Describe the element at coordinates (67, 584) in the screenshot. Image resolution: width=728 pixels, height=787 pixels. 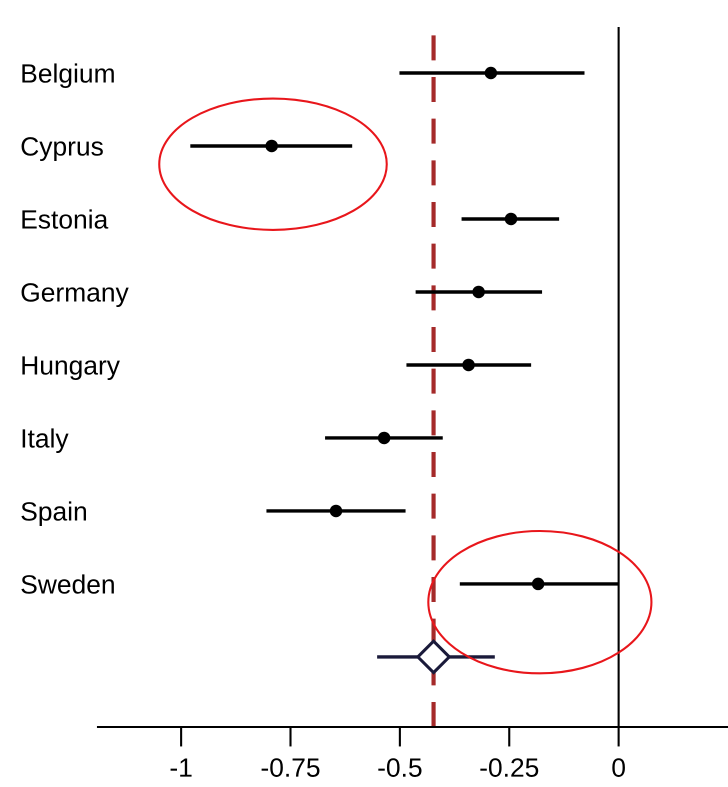
I see `y-tick-label: Sweden` at that location.